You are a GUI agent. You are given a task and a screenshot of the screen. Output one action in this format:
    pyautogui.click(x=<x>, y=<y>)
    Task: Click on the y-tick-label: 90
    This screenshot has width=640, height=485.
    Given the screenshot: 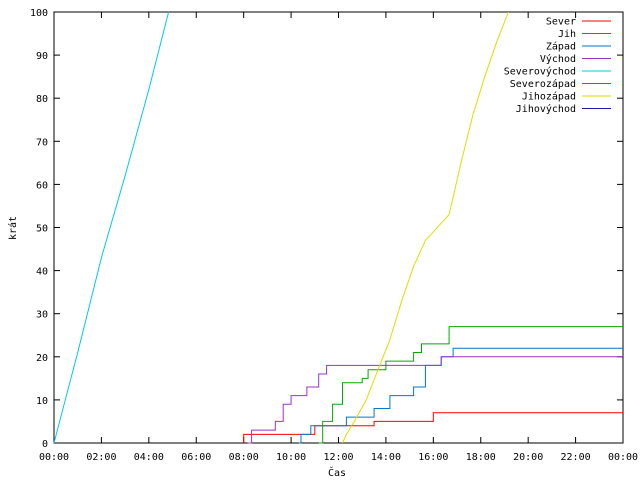 What is the action you would take?
    pyautogui.click(x=42, y=56)
    